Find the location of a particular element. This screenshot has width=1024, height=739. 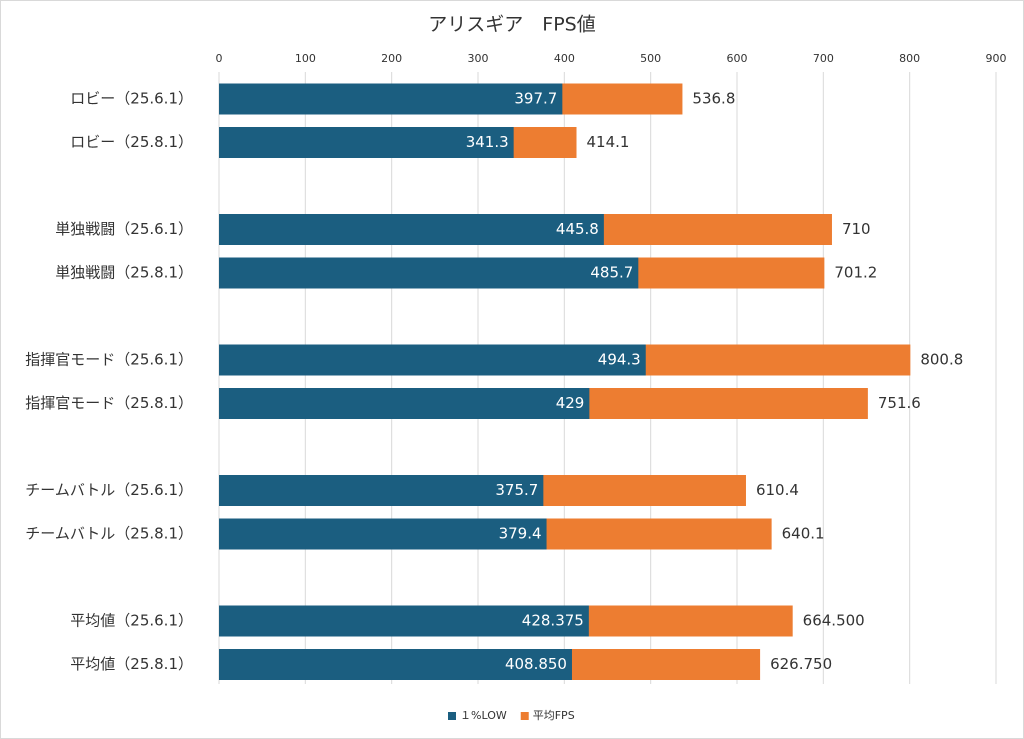

data-label: 341.3 is located at coordinates (487, 142).